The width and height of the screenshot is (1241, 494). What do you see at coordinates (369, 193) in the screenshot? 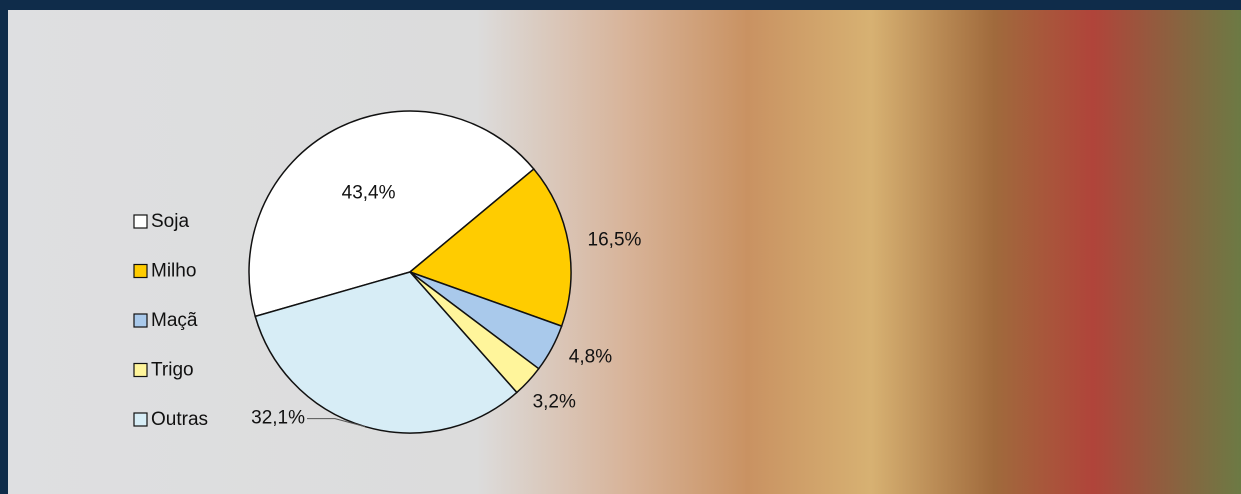
I see `data-label: 43,4%` at bounding box center [369, 193].